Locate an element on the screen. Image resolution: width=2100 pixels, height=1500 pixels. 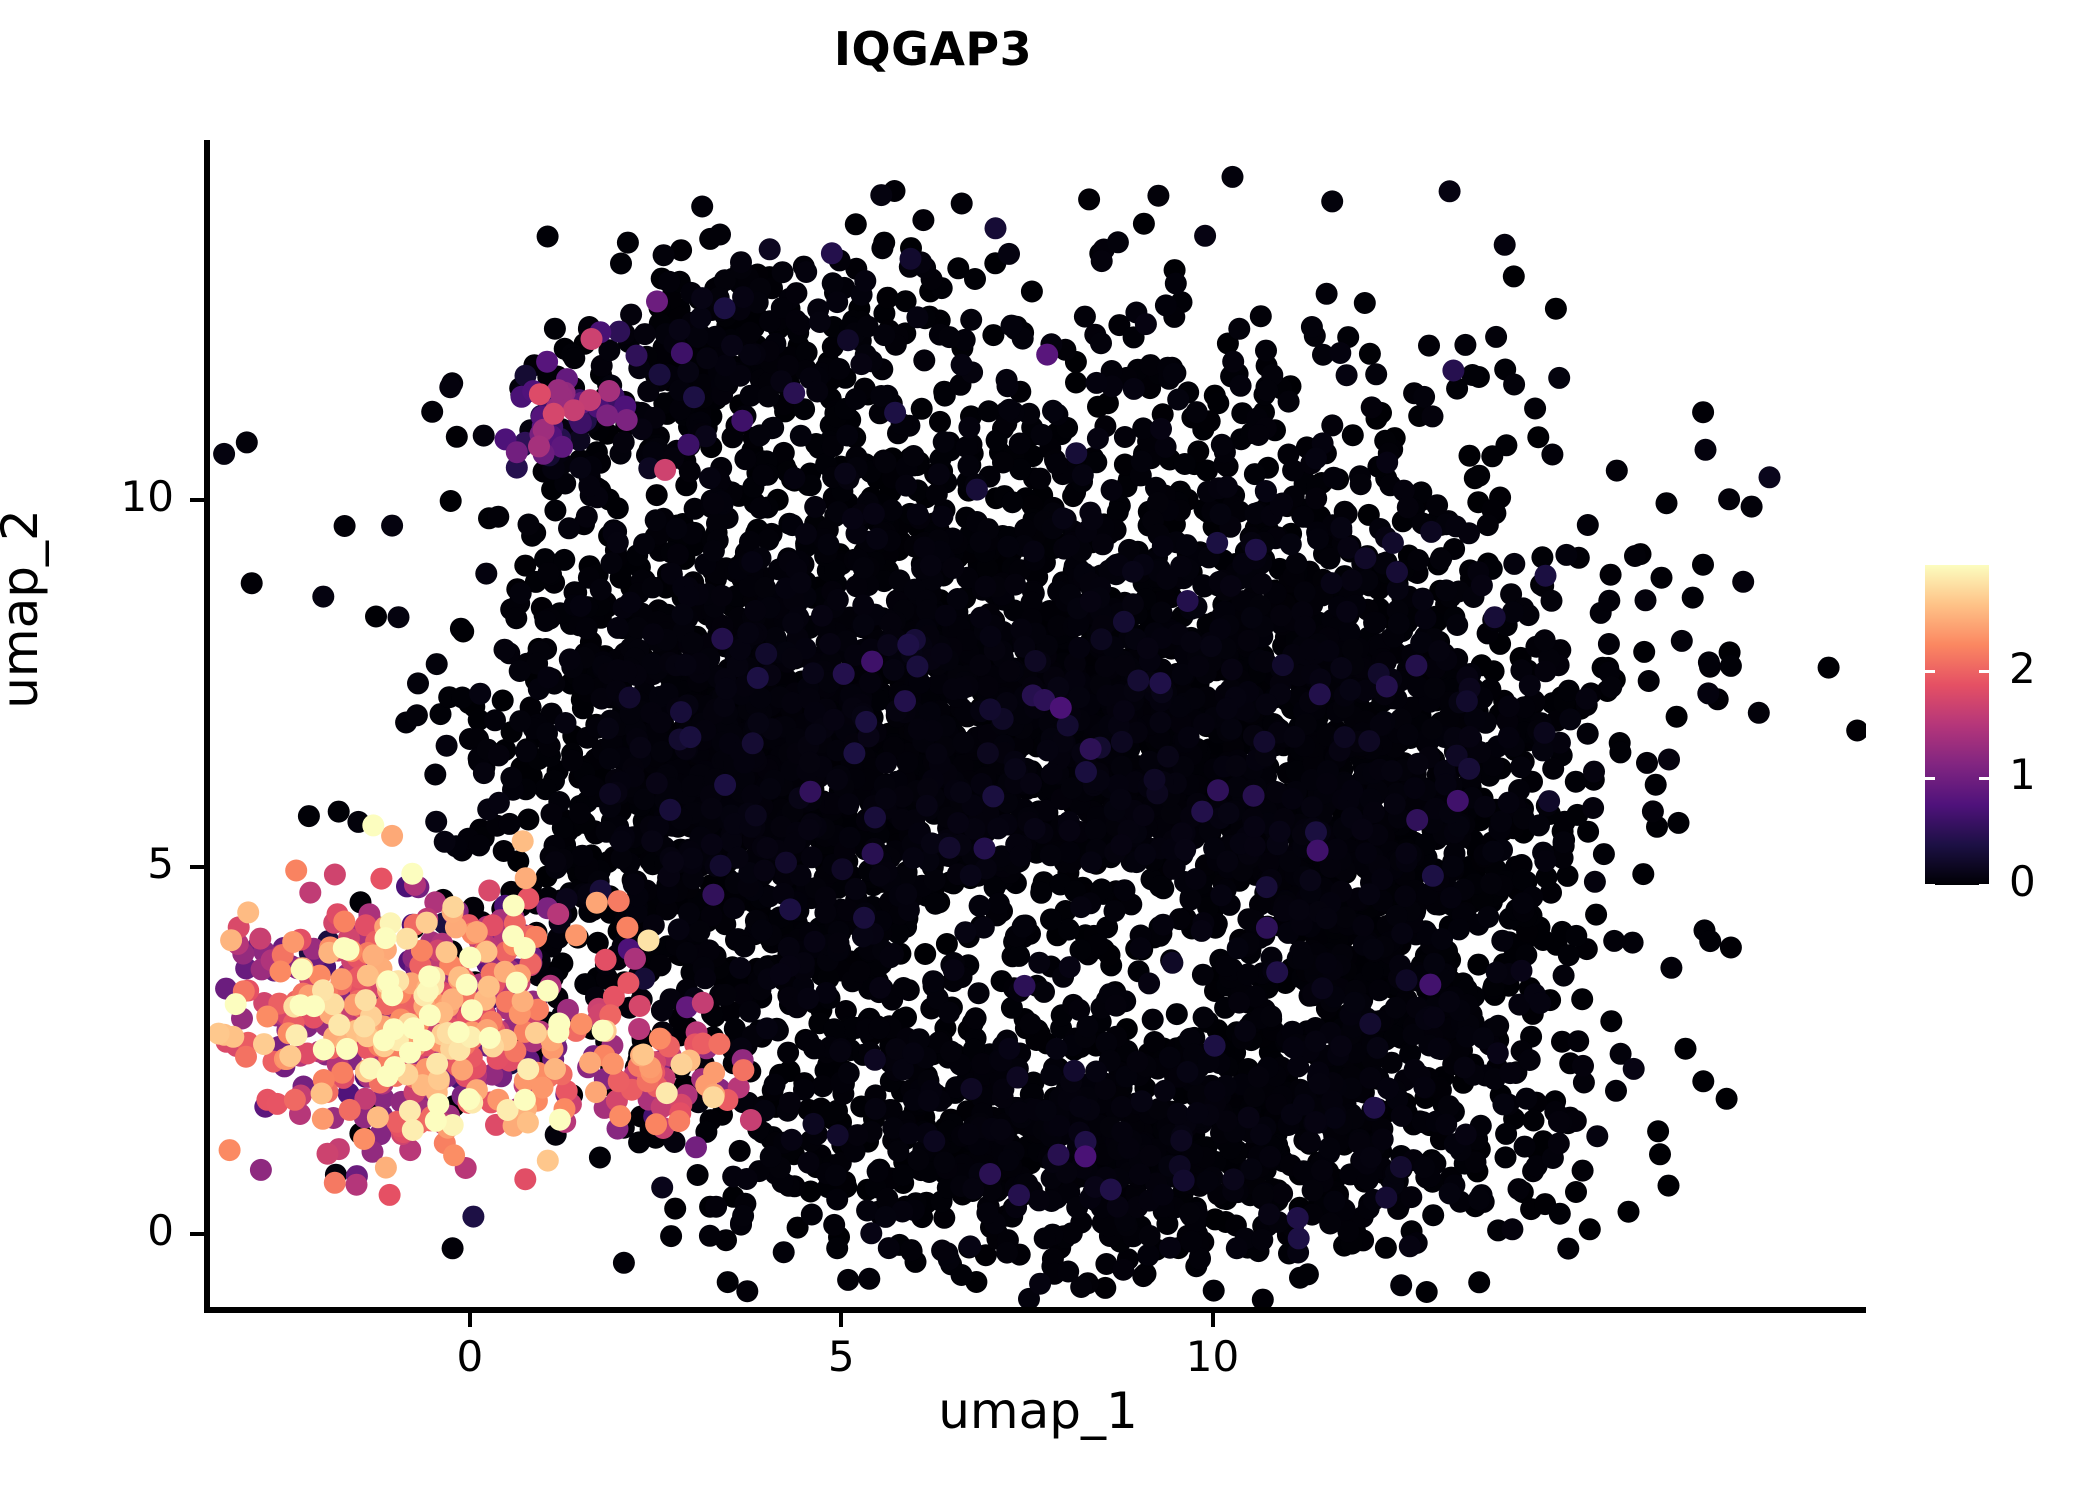
colorbar-tick-label: 2 is located at coordinates (2022, 668).